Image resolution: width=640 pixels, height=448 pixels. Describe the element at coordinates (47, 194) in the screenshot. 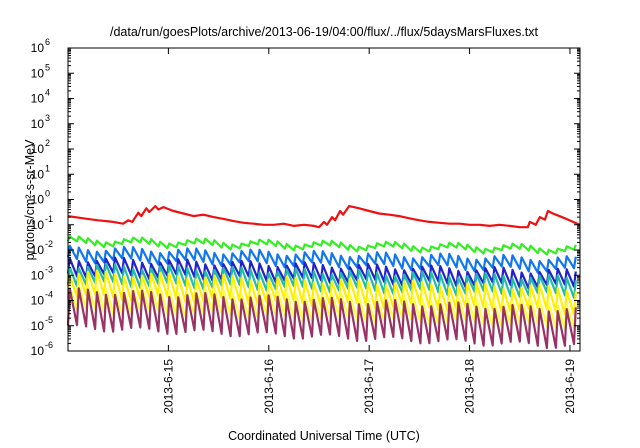

I see `y-tick-exponent: 0` at that location.